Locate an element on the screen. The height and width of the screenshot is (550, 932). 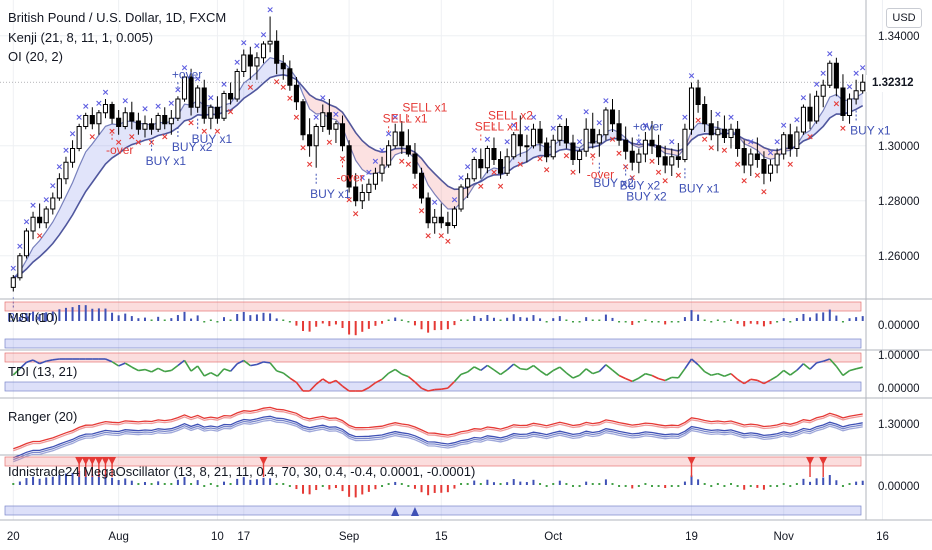
time-tick-label: 15 is located at coordinates (441, 537).